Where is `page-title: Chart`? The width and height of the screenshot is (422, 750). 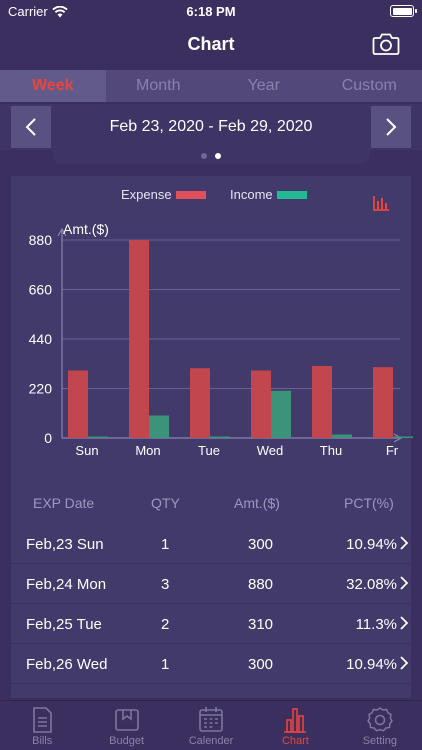 page-title: Chart is located at coordinates (211, 44).